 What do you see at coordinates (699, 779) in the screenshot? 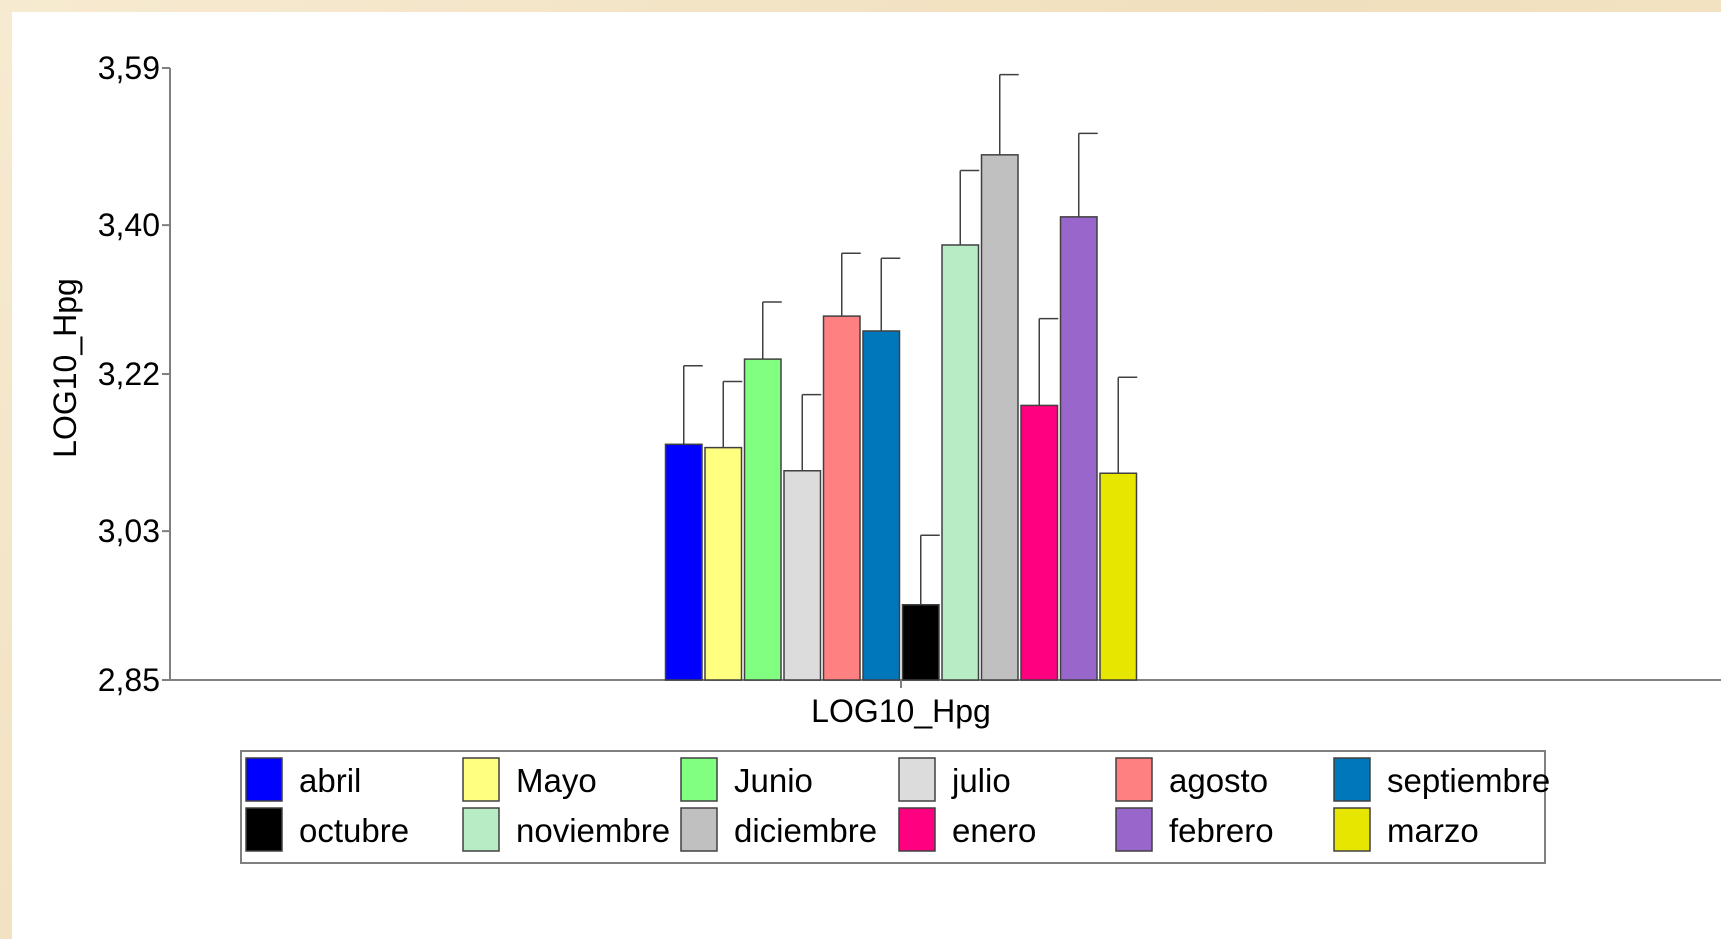
I see `legend-swatch-junio` at bounding box center [699, 779].